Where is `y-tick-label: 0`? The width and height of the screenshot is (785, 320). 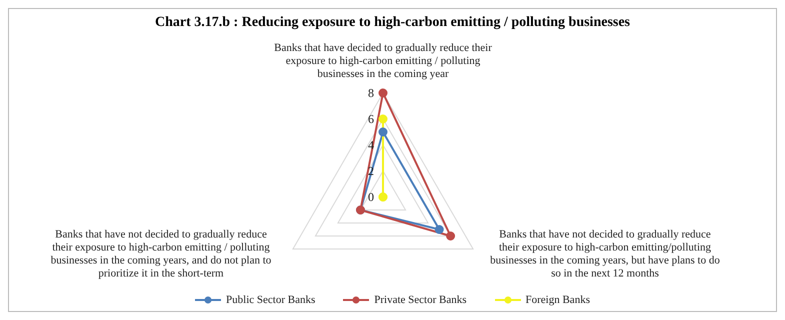
y-tick-label: 0 is located at coordinates (371, 197).